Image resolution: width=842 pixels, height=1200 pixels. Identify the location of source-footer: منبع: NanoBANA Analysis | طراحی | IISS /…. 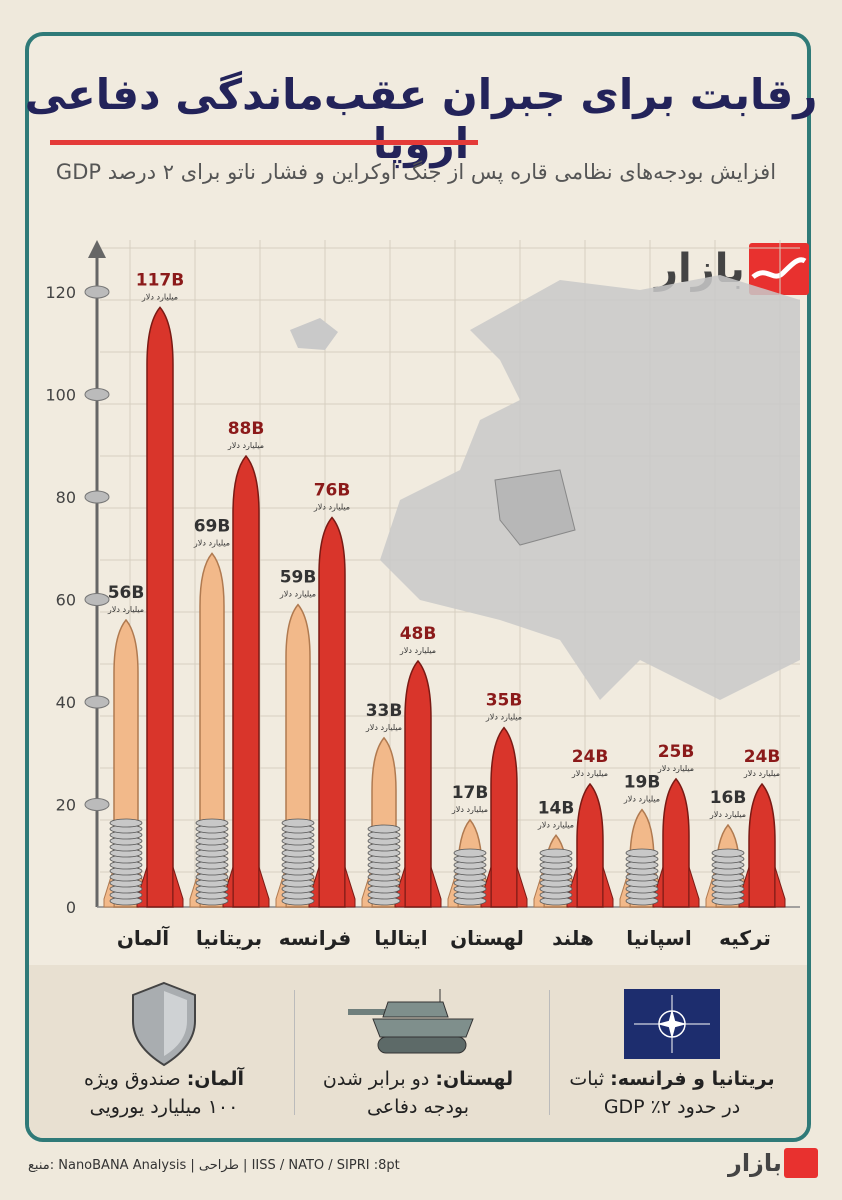
(214, 1165).